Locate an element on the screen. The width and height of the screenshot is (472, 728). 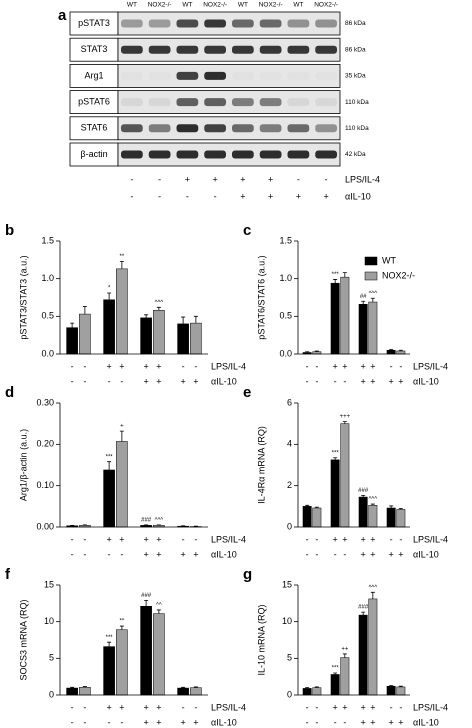
panel-label: f is located at coordinates (8, 574).